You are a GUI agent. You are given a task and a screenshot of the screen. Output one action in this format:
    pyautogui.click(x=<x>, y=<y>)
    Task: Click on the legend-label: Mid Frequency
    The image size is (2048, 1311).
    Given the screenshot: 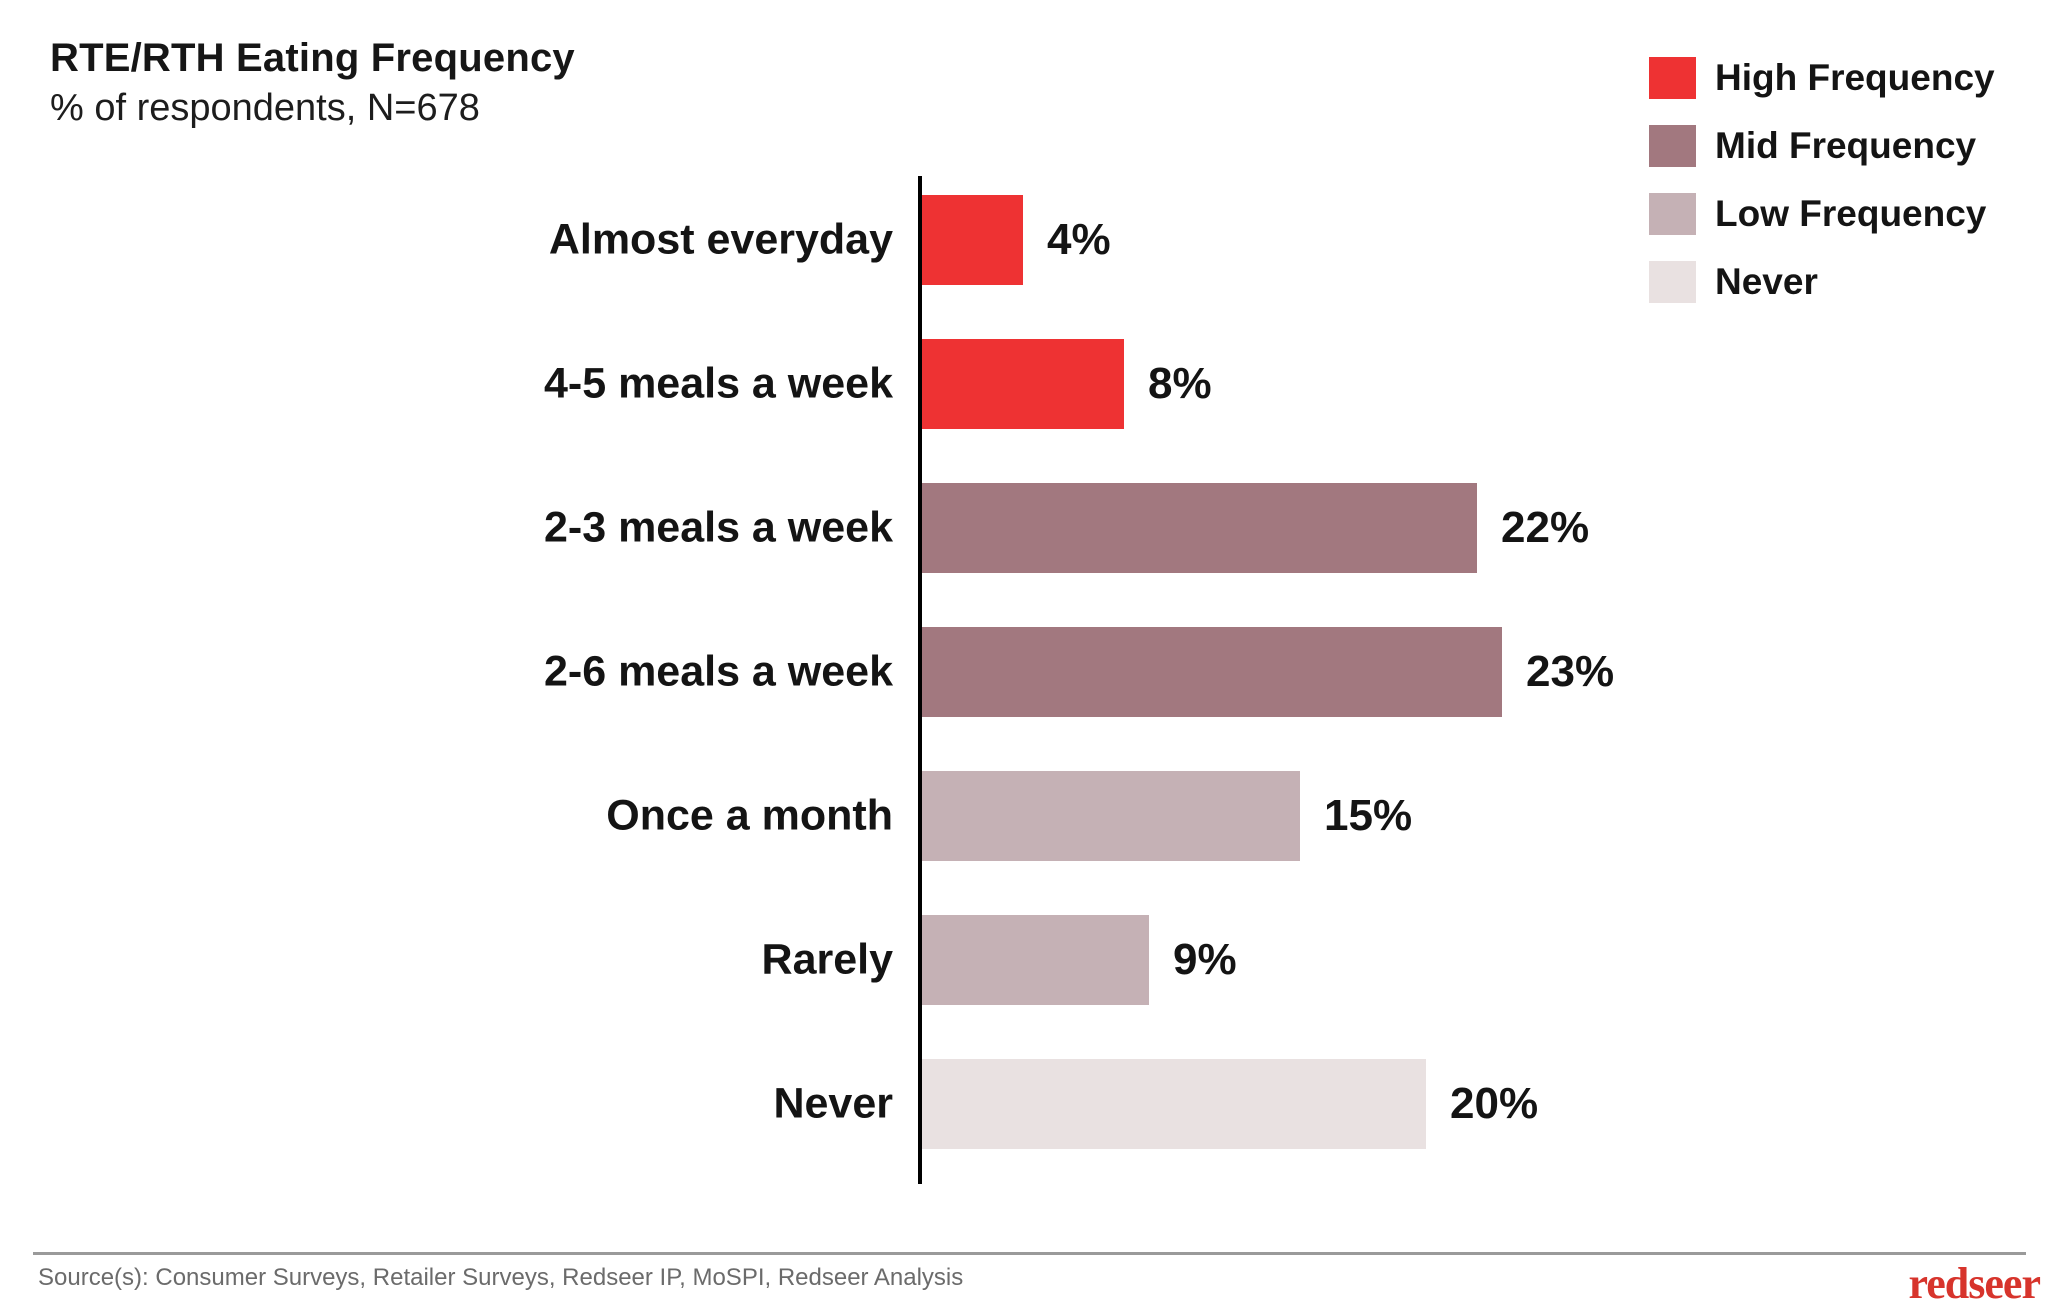 What is the action you would take?
    pyautogui.click(x=1846, y=145)
    